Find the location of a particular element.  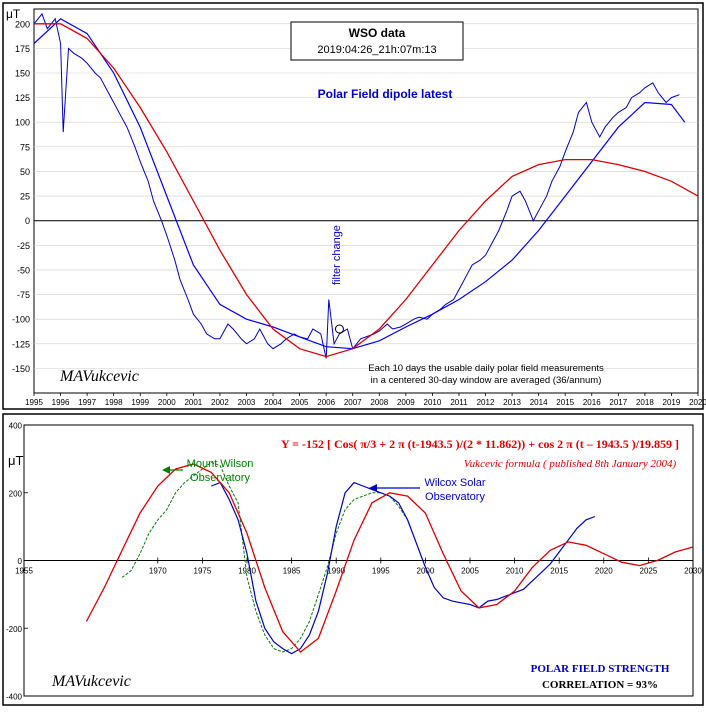

top-y-tick-label: 75 is located at coordinates (25, 147).